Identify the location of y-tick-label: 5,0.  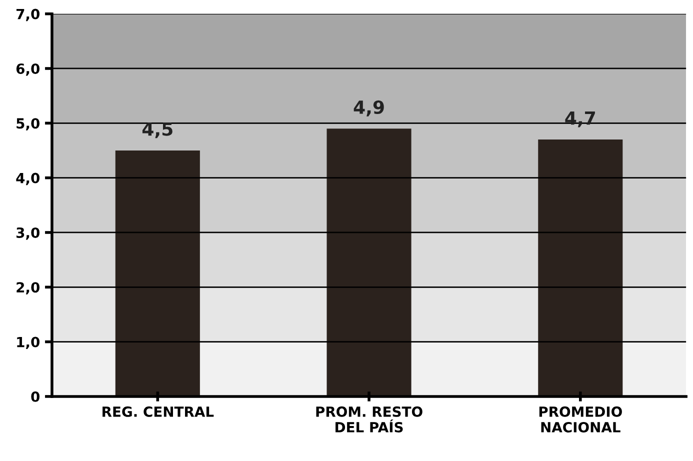
(28, 124).